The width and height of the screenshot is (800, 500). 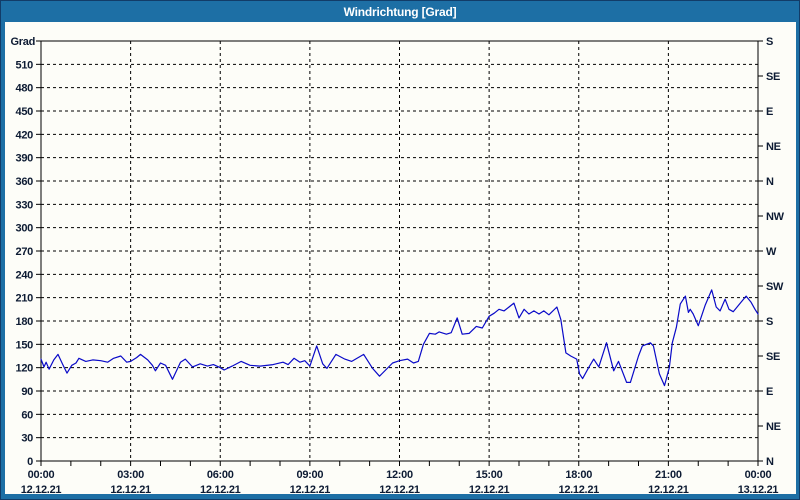 What do you see at coordinates (25, 275) in the screenshot?
I see `y-tick-label: 240` at bounding box center [25, 275].